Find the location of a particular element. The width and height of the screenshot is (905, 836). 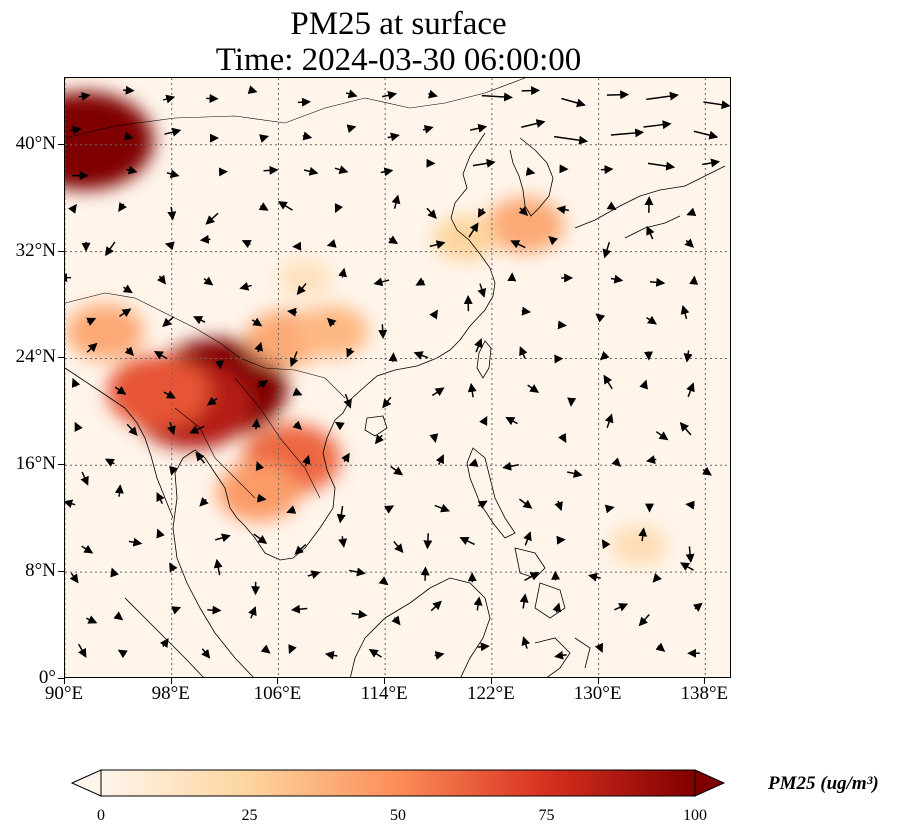

colorbar-extend-min is located at coordinates (86, 783).